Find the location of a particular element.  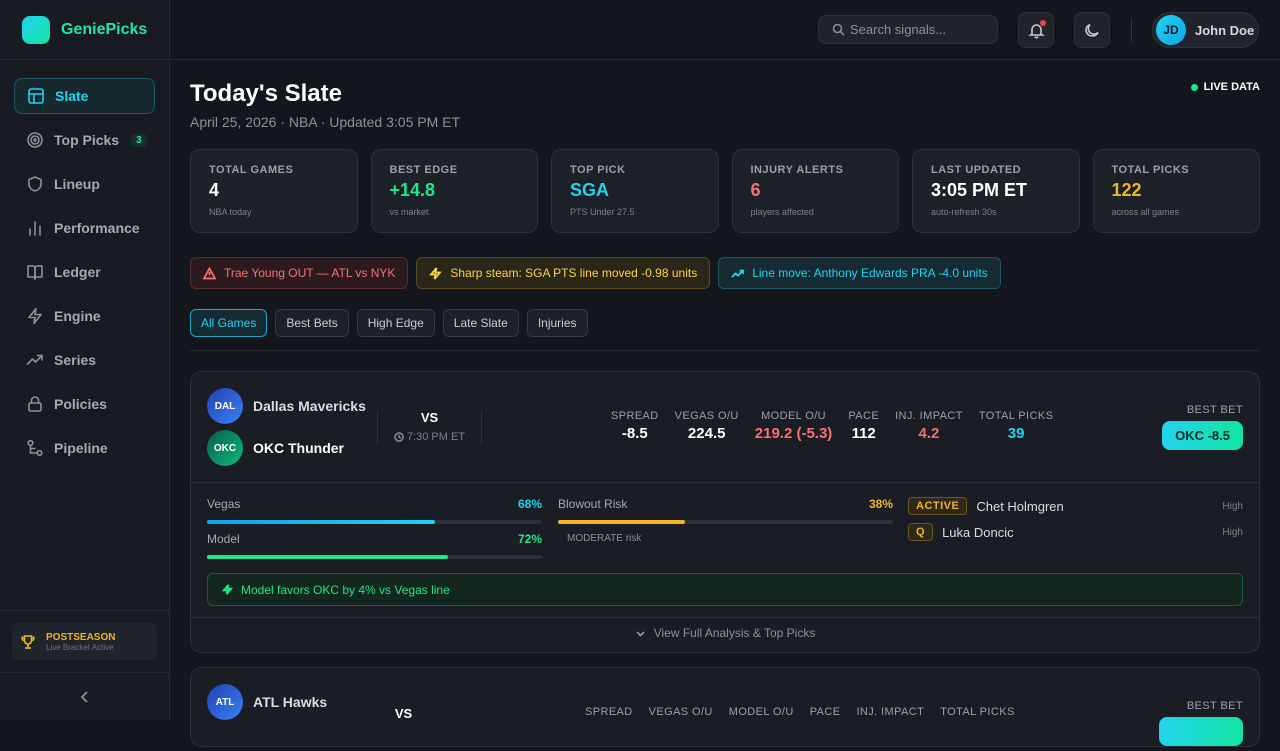

stat-value: 39 is located at coordinates (1016, 433).